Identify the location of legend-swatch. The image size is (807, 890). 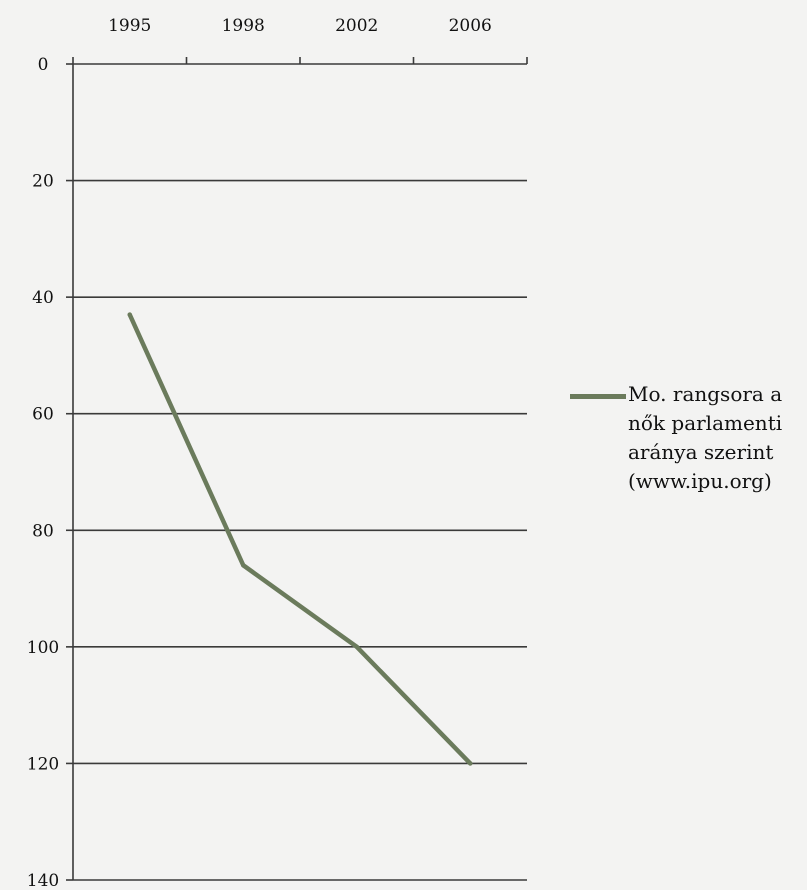
(598, 396).